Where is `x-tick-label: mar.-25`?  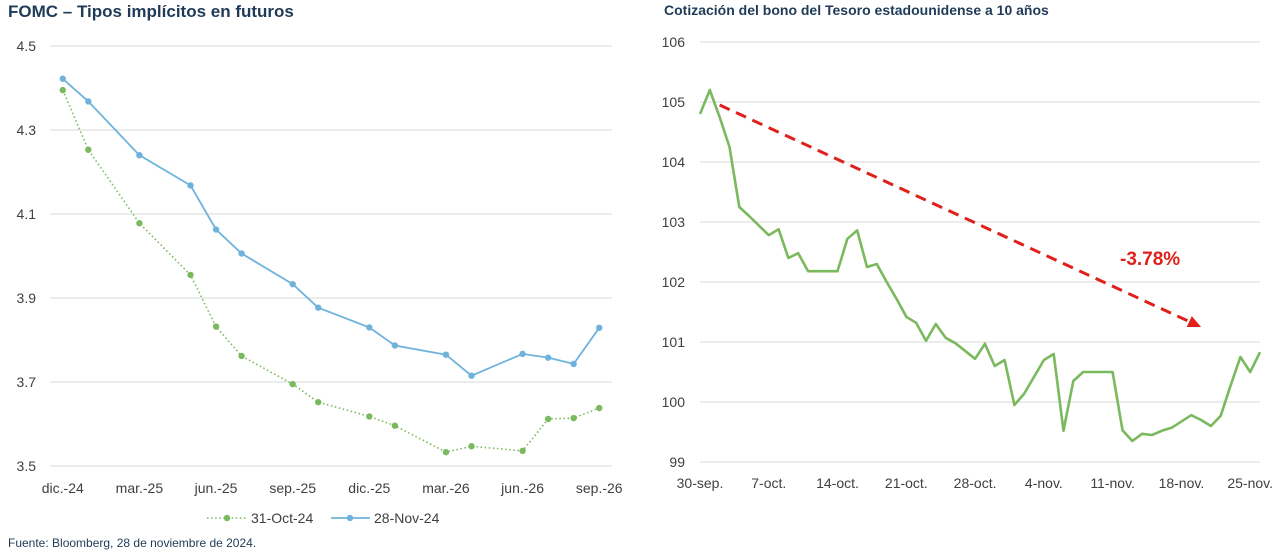 x-tick-label: mar.-25 is located at coordinates (140, 488).